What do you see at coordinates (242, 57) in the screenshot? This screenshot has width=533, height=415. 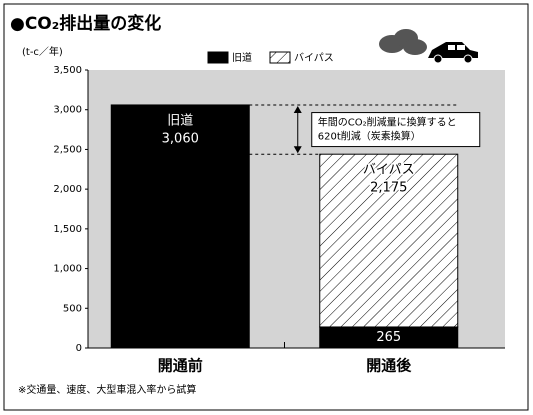 I see `legend-label: 旧道` at bounding box center [242, 57].